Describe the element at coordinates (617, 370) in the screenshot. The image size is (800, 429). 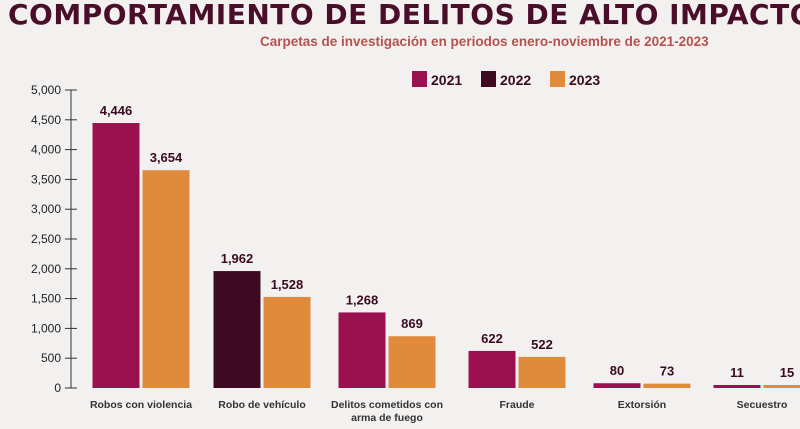
I see `data-label: 80` at that location.